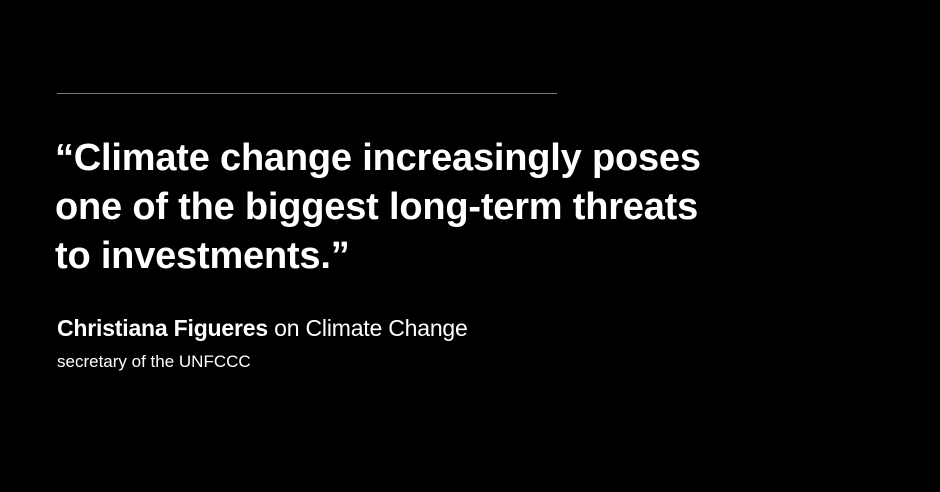  What do you see at coordinates (307, 93) in the screenshot?
I see `divider-line` at bounding box center [307, 93].